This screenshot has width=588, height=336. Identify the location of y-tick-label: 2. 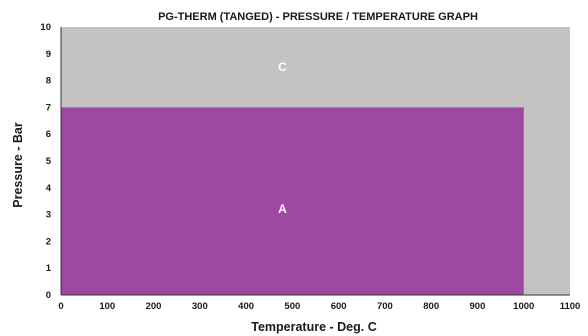
(48, 241).